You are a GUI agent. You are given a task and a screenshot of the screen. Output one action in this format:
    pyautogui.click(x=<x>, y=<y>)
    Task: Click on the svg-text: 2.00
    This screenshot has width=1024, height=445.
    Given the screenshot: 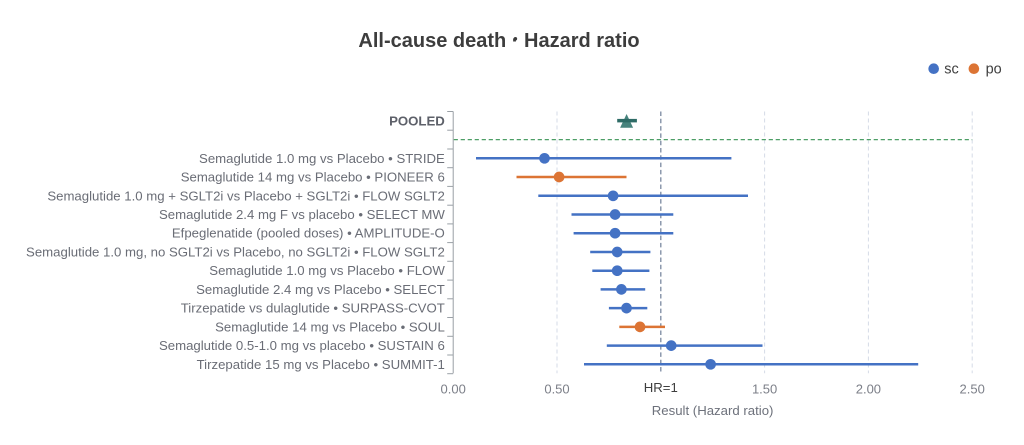 What is the action you would take?
    pyautogui.click(x=868, y=389)
    